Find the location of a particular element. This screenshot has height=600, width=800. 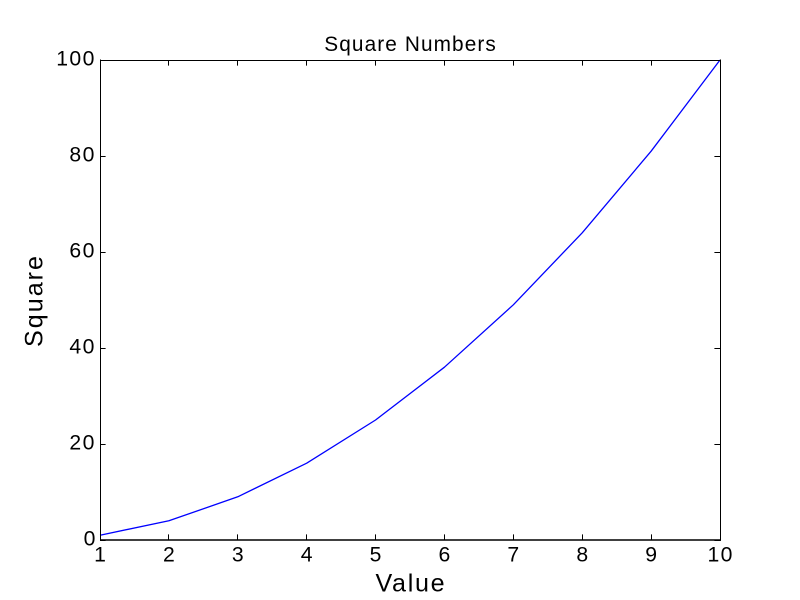

svg-text: Square Numbers is located at coordinates (410, 44).